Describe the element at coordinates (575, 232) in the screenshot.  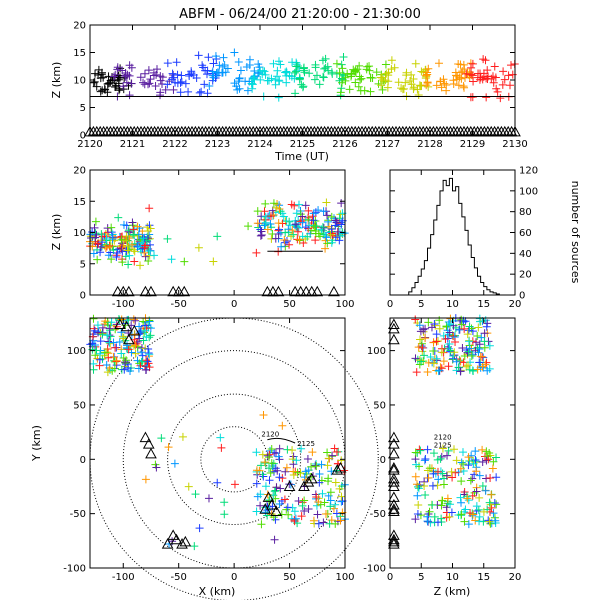
I see `histogram-ylabel: number of sources` at that location.